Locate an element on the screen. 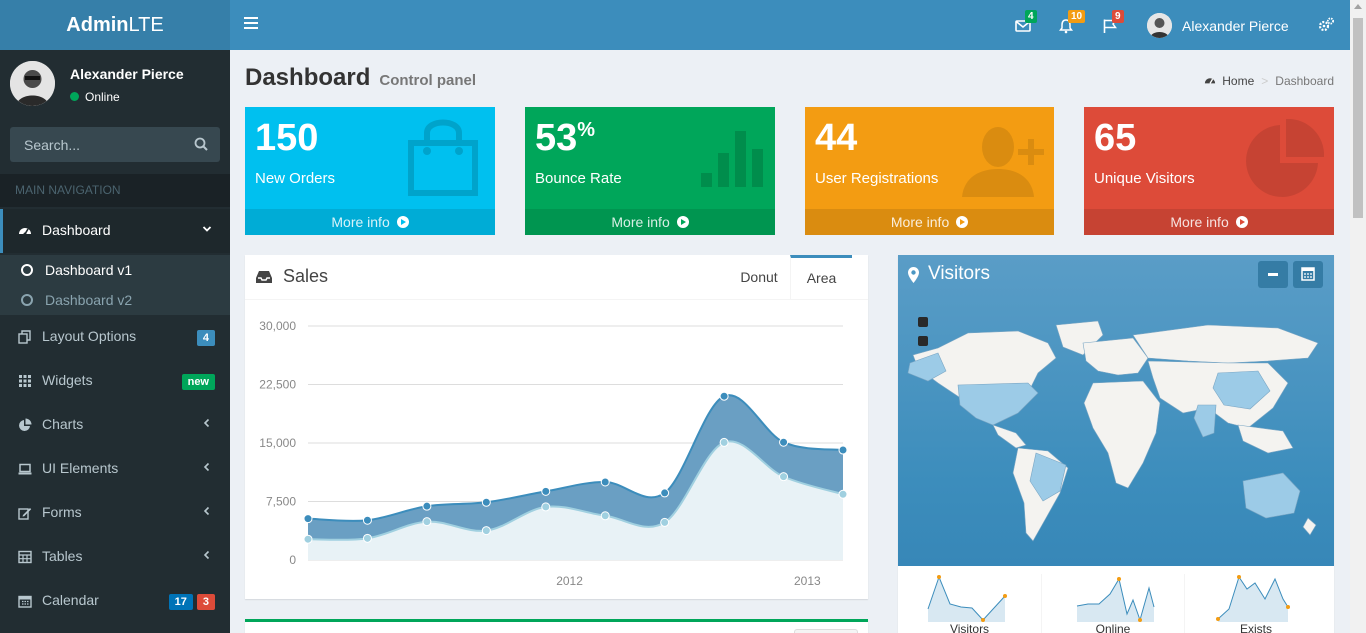 The height and width of the screenshot is (633, 1366). zoom-out-button is located at coordinates (923, 341).